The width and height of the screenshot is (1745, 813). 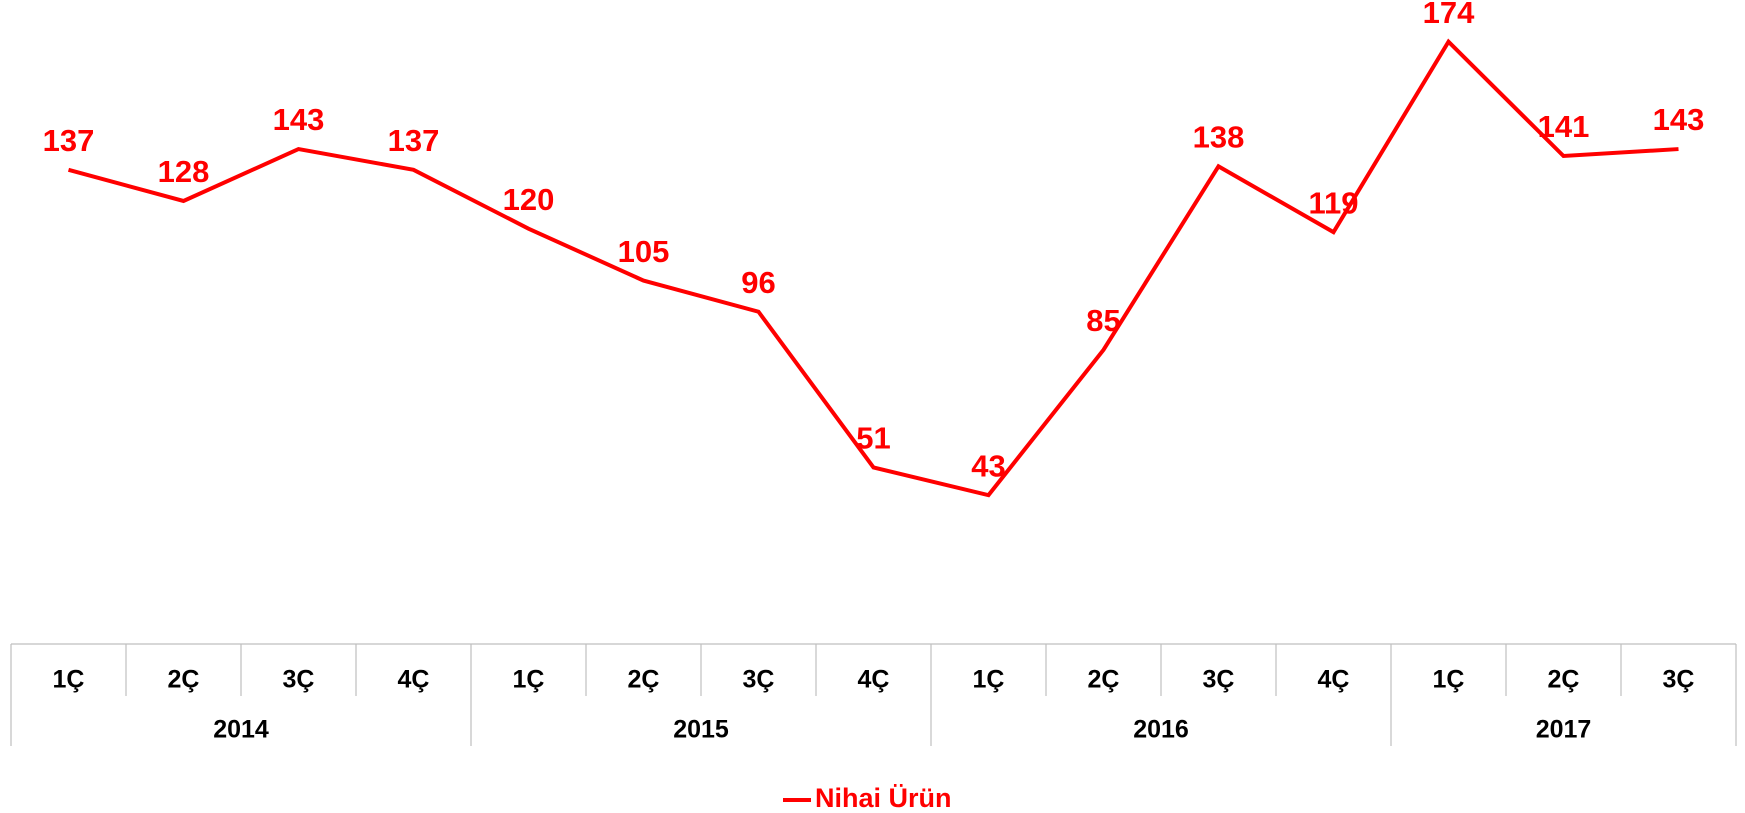 What do you see at coordinates (883, 798) in the screenshot?
I see `legend-label: Nihai Ürün` at bounding box center [883, 798].